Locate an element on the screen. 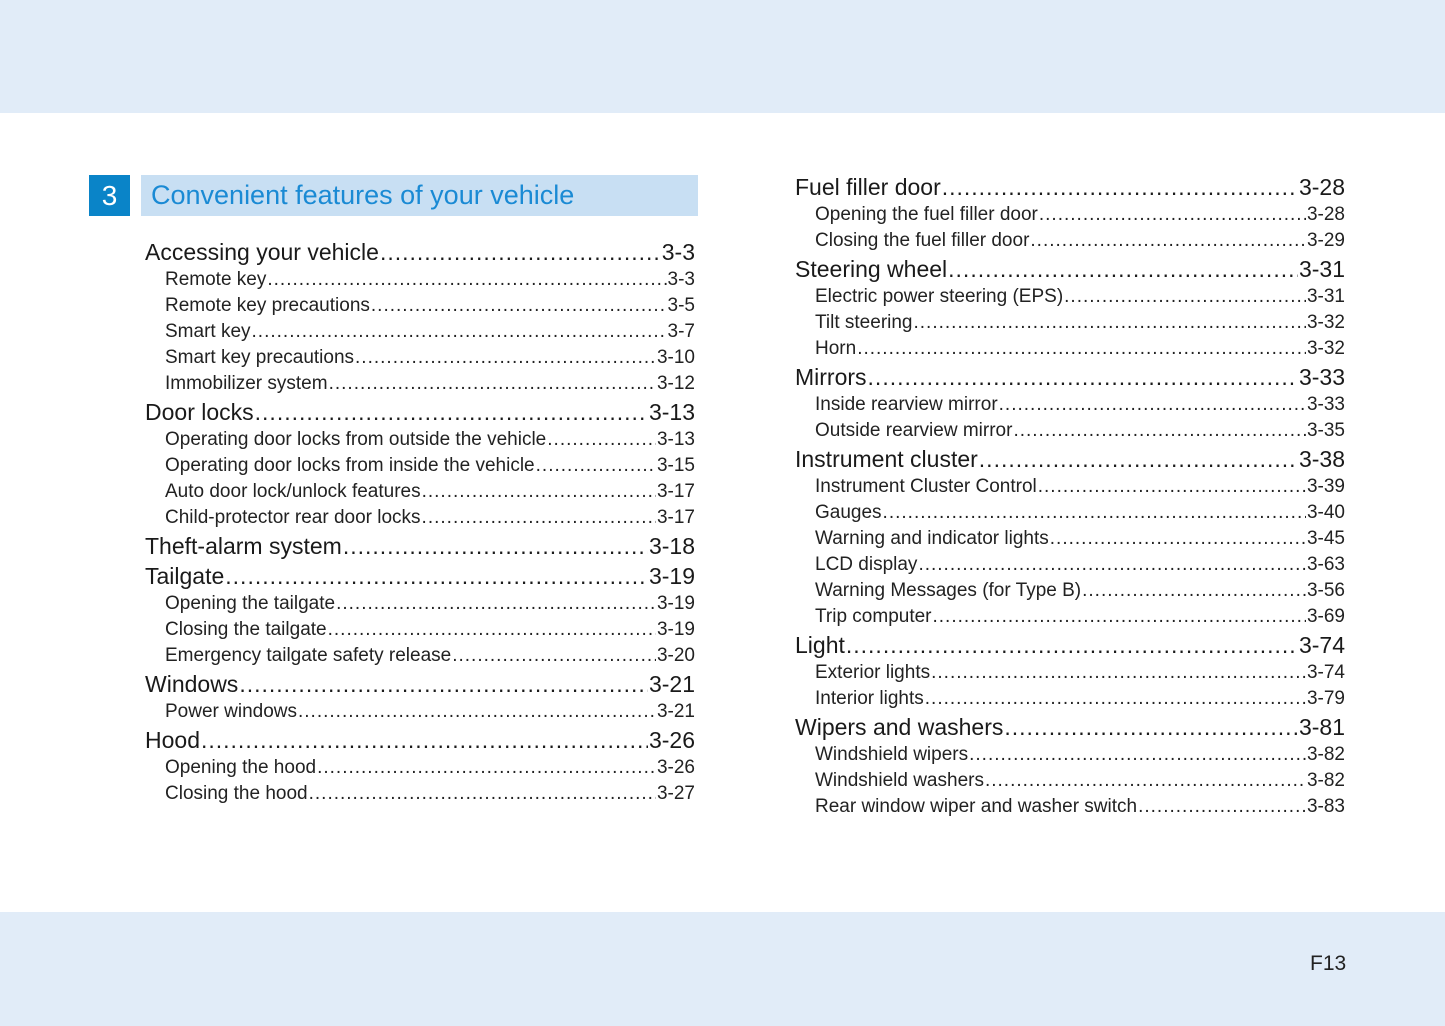 The height and width of the screenshot is (1026, 1445). toc-entry-page: 3-5 is located at coordinates (681, 305).